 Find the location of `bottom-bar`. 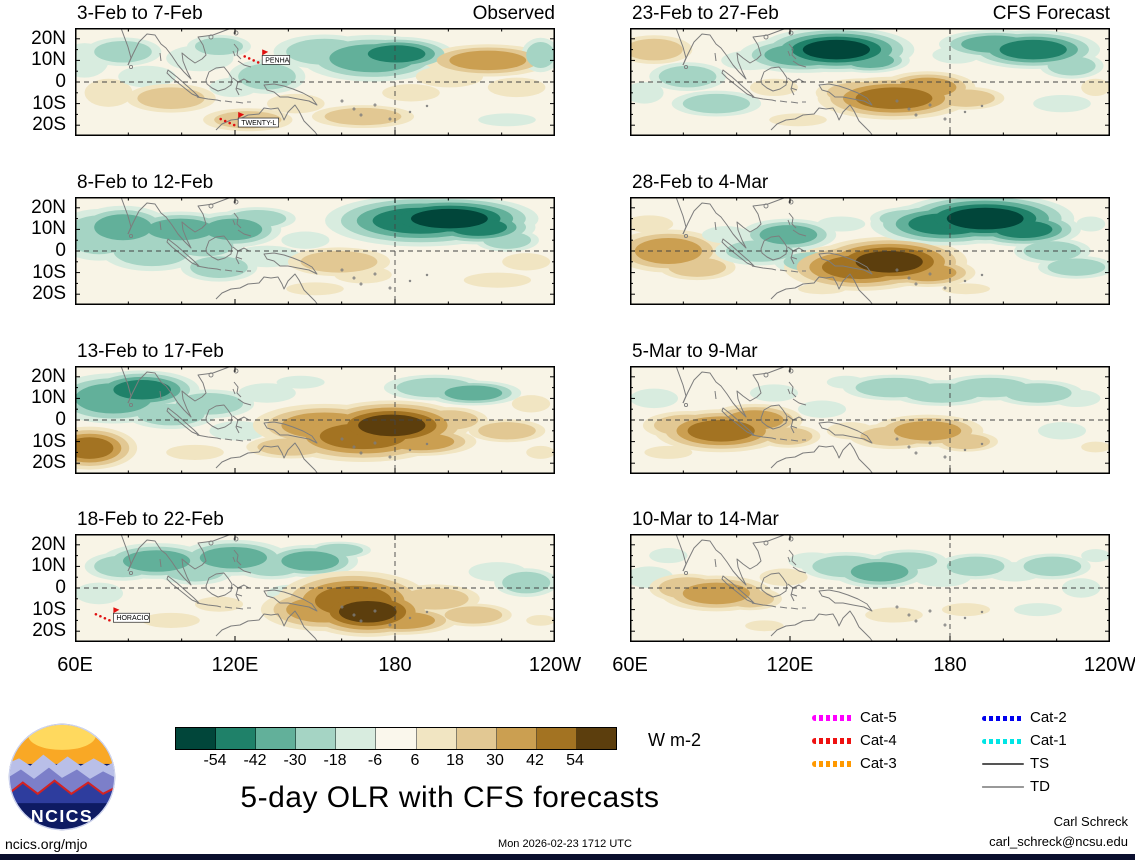

bottom-bar is located at coordinates (567, 857).